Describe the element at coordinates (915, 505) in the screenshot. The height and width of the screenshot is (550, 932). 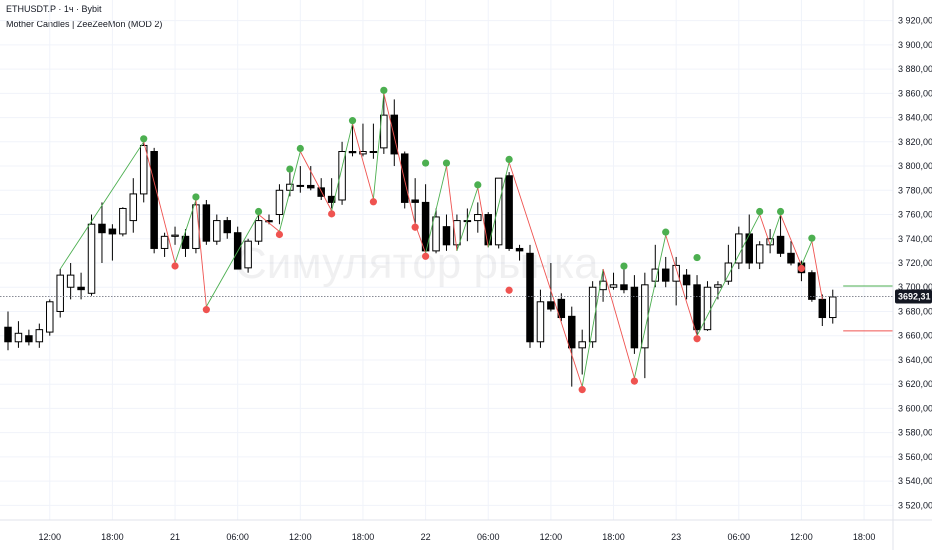
I see `price-tick-label: 3 520,00` at that location.